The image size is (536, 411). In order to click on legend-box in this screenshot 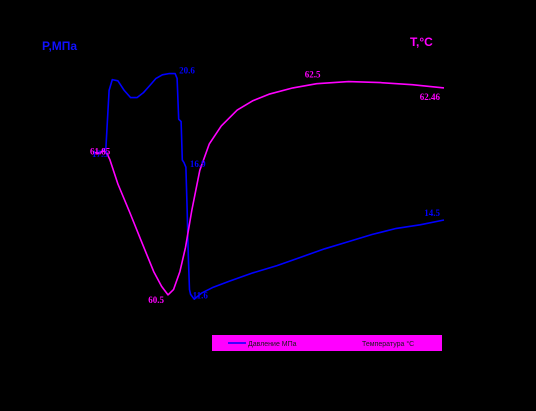, I will do `click(327, 343)`.